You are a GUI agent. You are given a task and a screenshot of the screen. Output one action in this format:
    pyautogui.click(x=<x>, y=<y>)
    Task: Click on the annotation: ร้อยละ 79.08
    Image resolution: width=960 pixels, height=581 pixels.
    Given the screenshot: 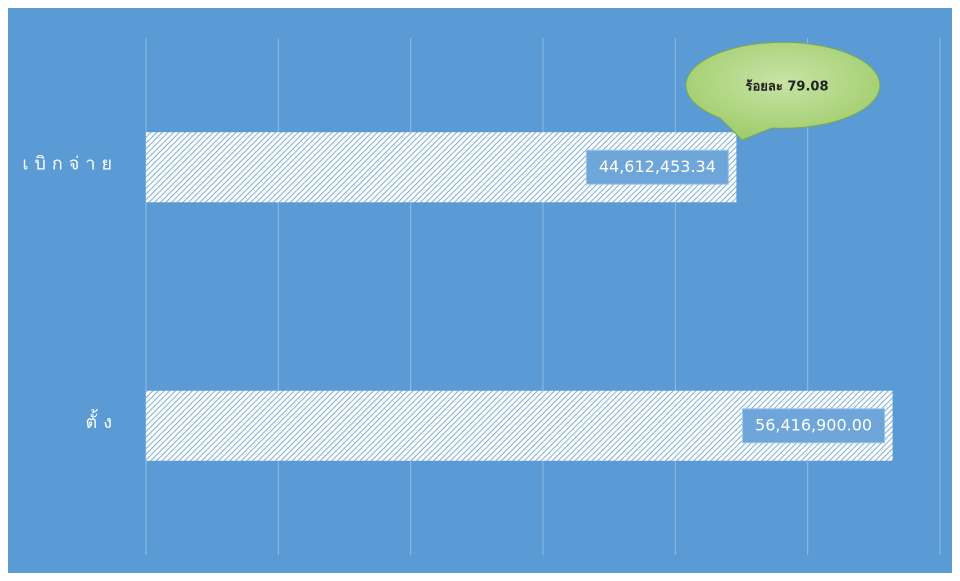 What is the action you would take?
    pyautogui.click(x=786, y=87)
    